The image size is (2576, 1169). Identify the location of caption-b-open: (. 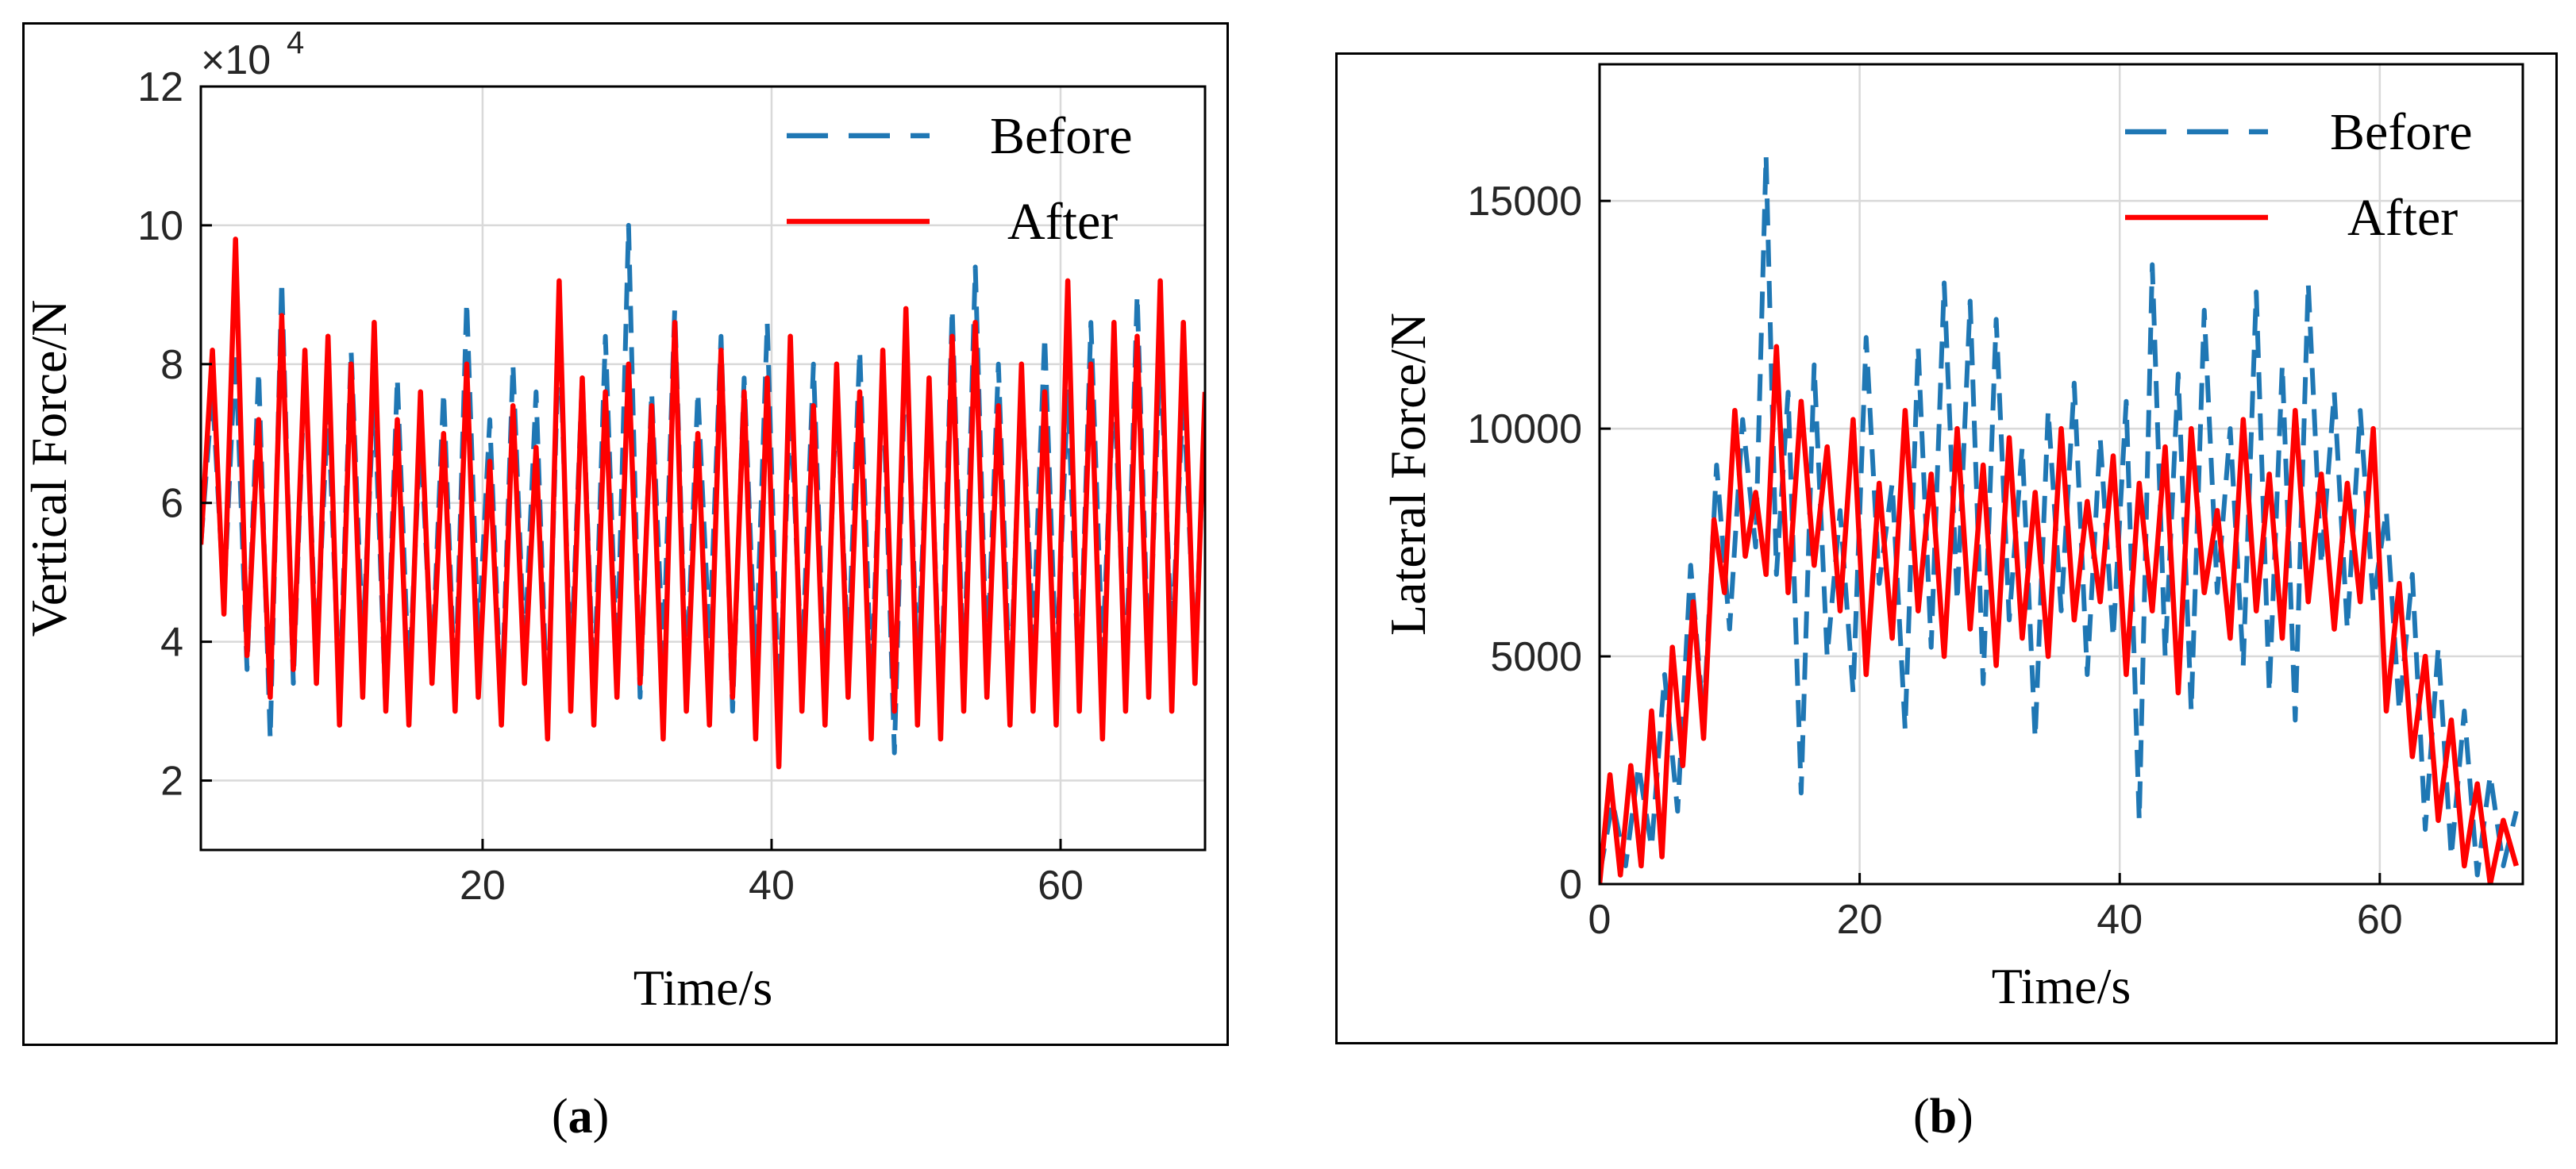
(1921, 1117).